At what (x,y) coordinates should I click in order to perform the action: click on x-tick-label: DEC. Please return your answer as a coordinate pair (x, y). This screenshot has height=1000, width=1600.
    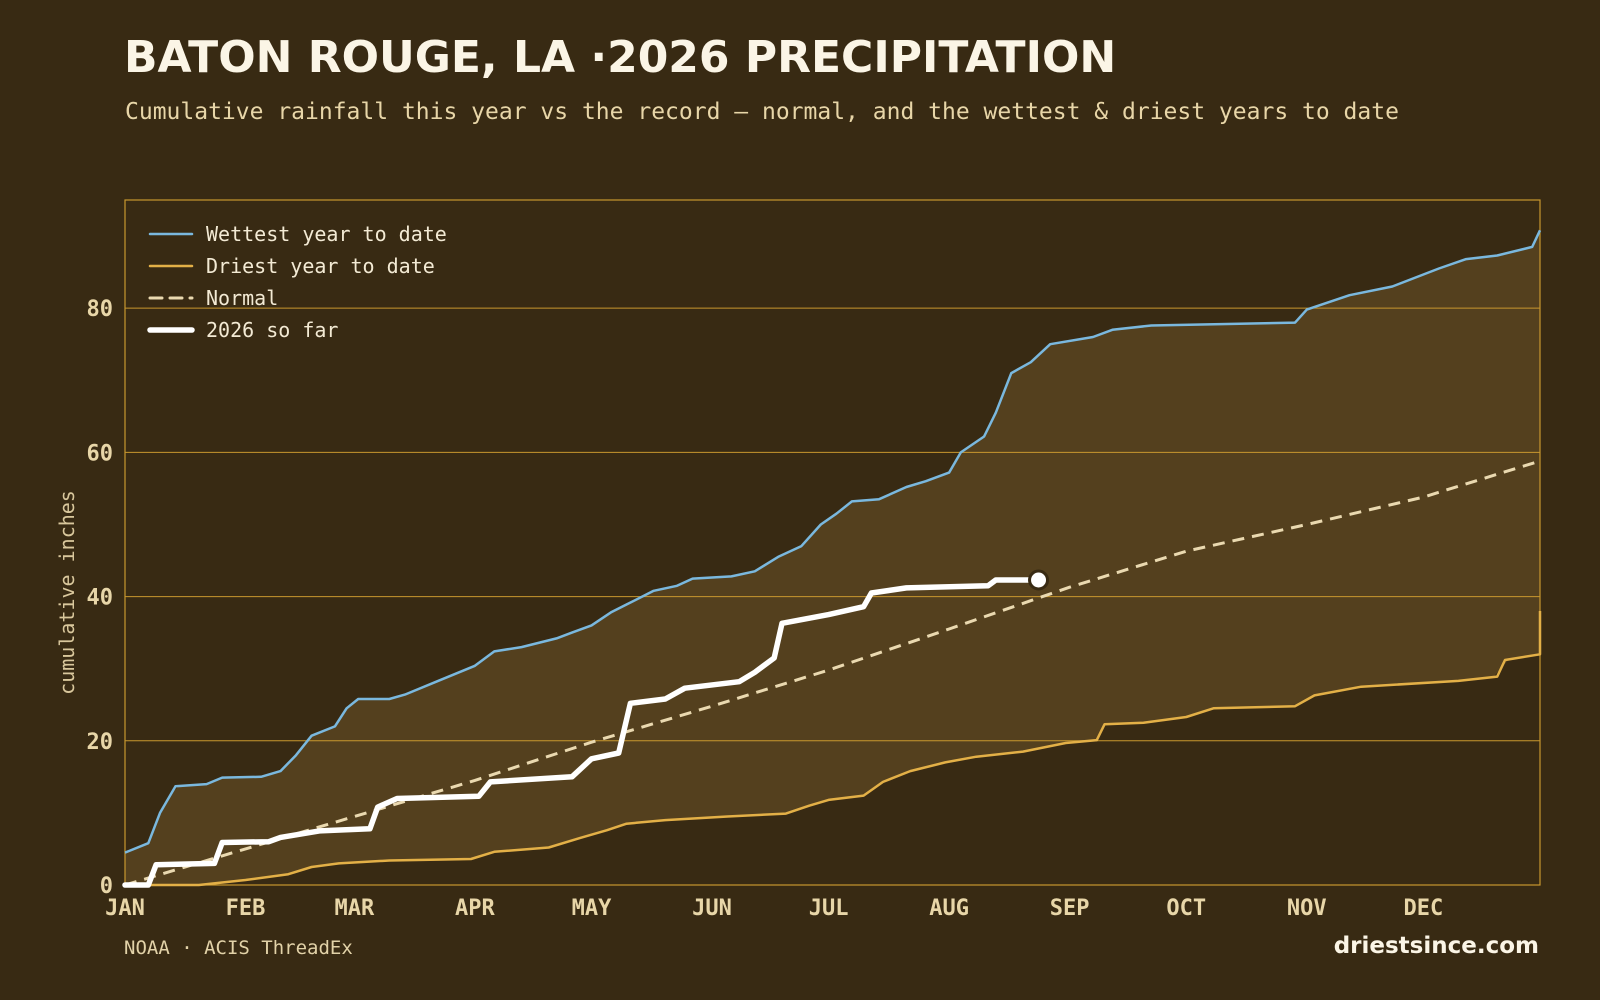
    Looking at the image, I should click on (1424, 908).